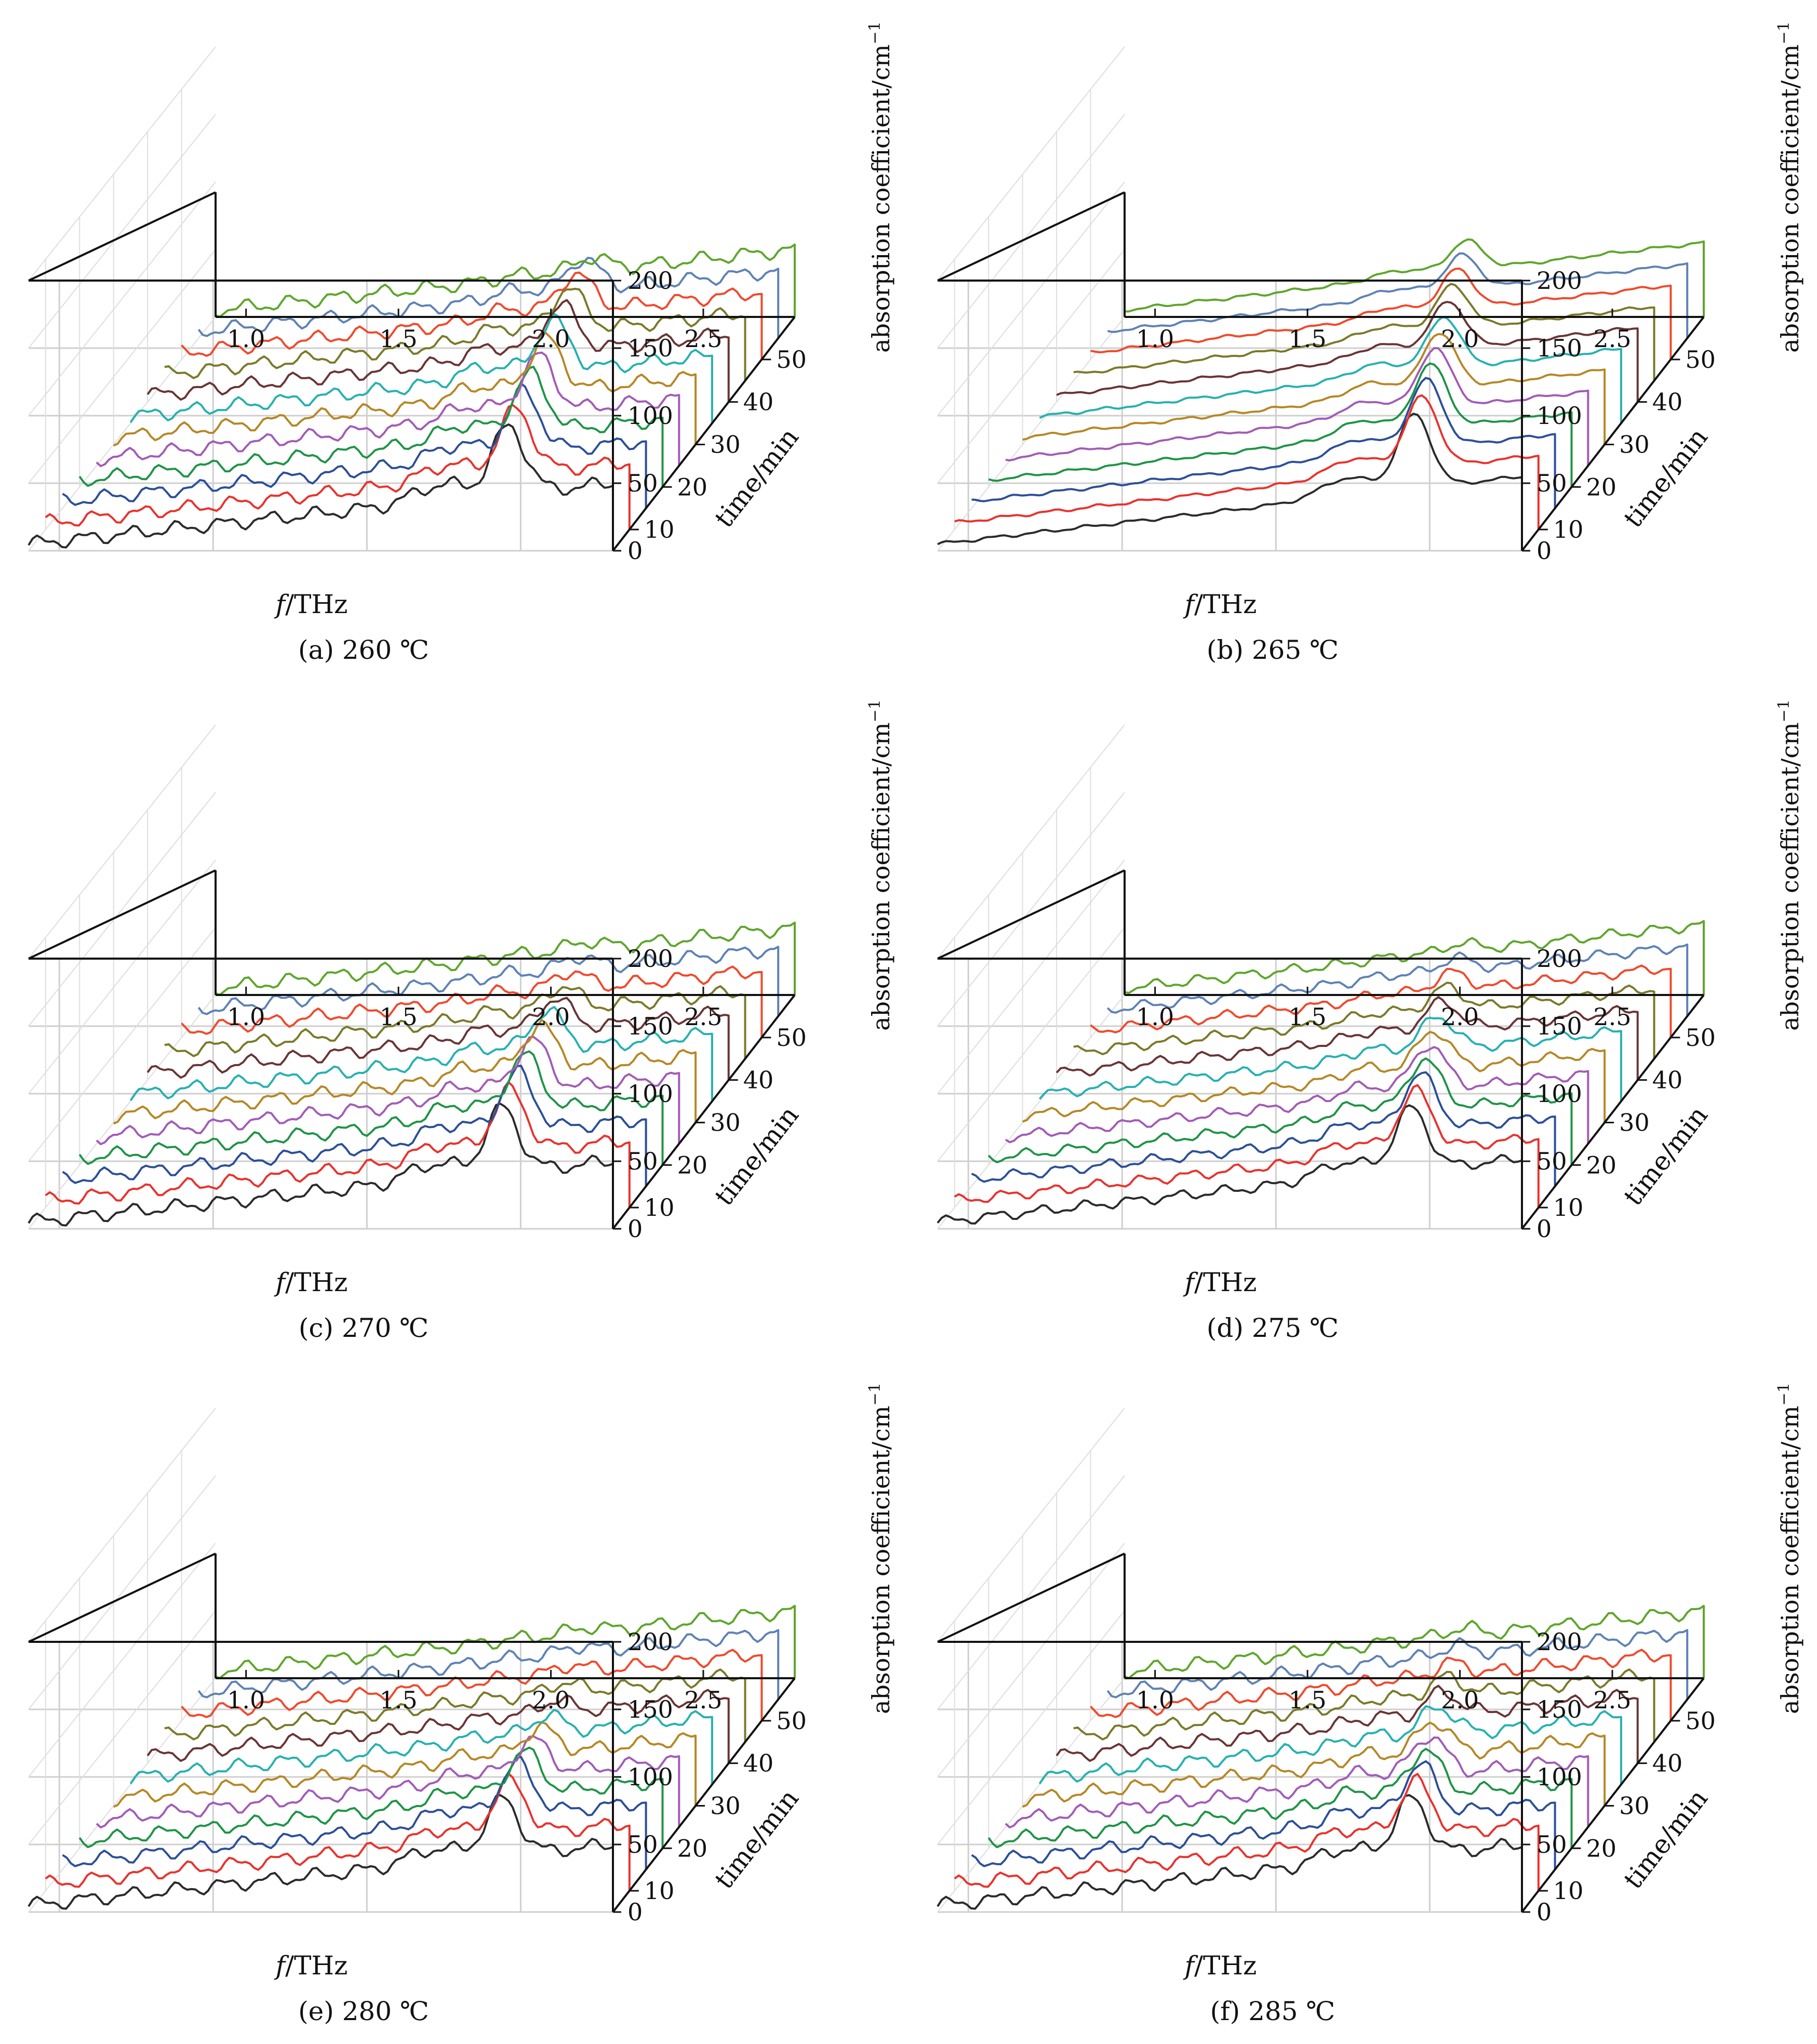 This screenshot has height=2044, width=1817. Describe the element at coordinates (363, 2011) in the screenshot. I see `panel-caption: (e) 280 ℃` at that location.